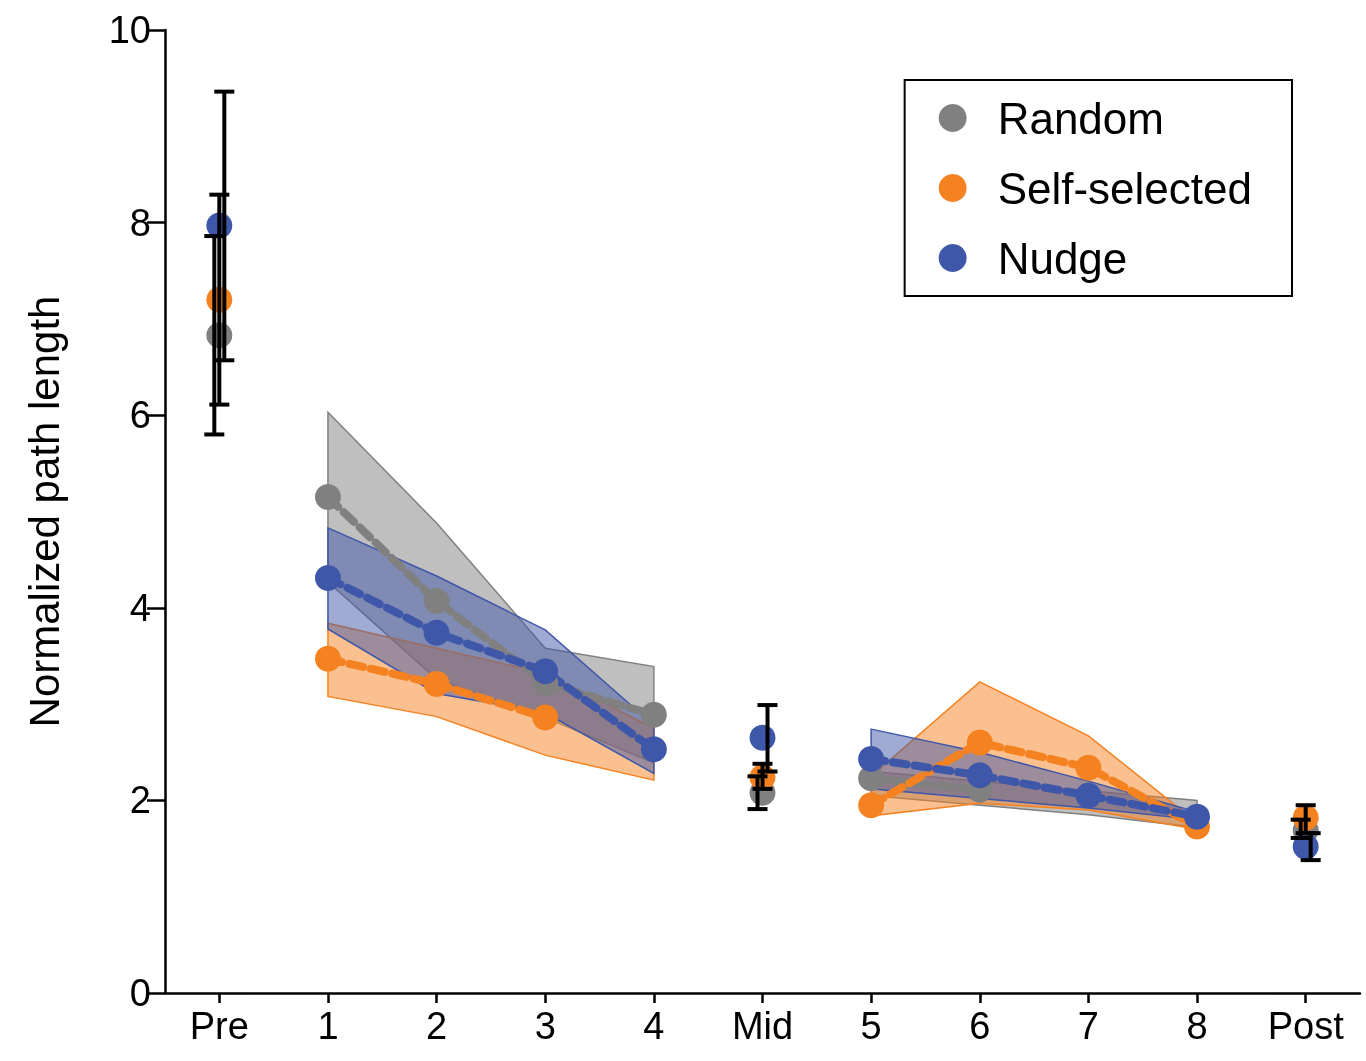 The height and width of the screenshot is (1061, 1366). Describe the element at coordinates (654, 1026) in the screenshot. I see `x-tick-label: 4` at that location.